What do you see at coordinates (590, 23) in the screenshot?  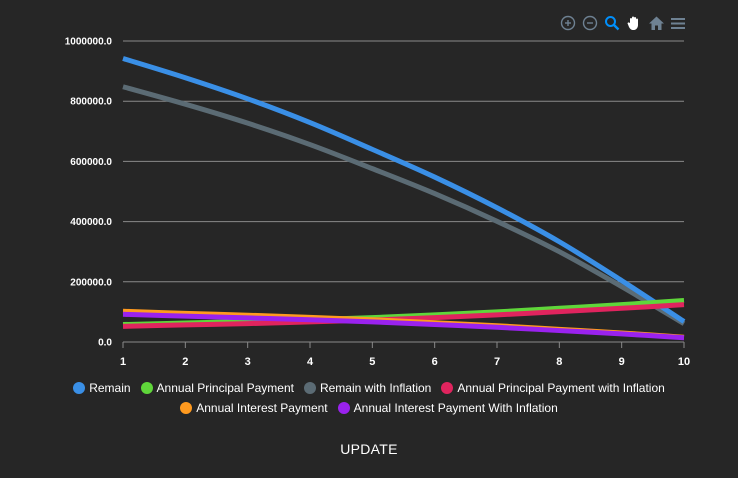 I see `zoom-out-icon` at bounding box center [590, 23].